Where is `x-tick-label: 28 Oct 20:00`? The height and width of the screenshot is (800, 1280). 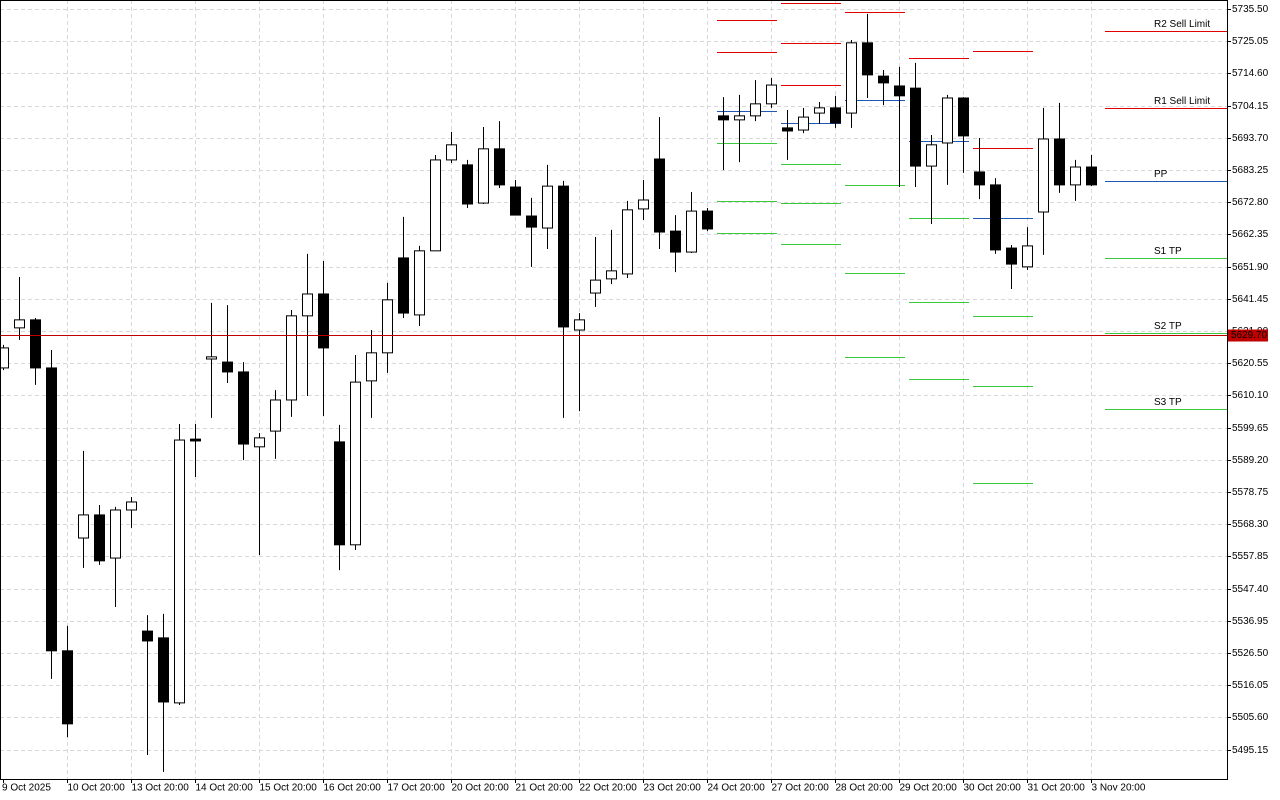
x-tick-label: 28 Oct 20:00 is located at coordinates (865, 788).